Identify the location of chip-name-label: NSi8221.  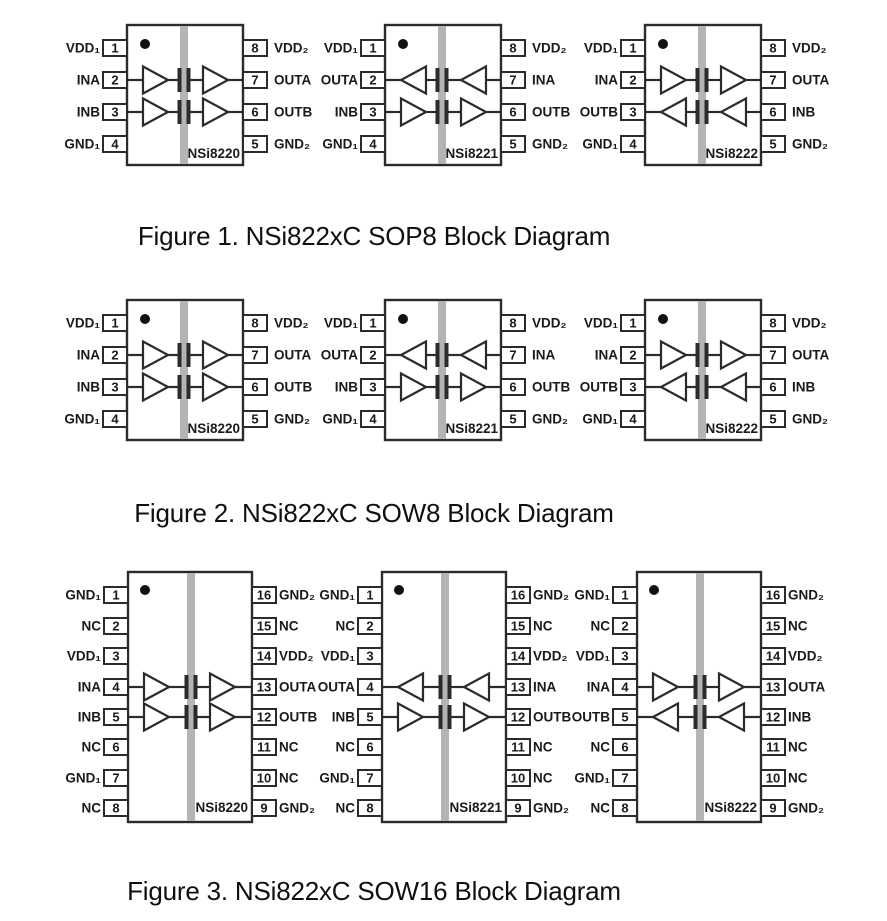
(471, 153).